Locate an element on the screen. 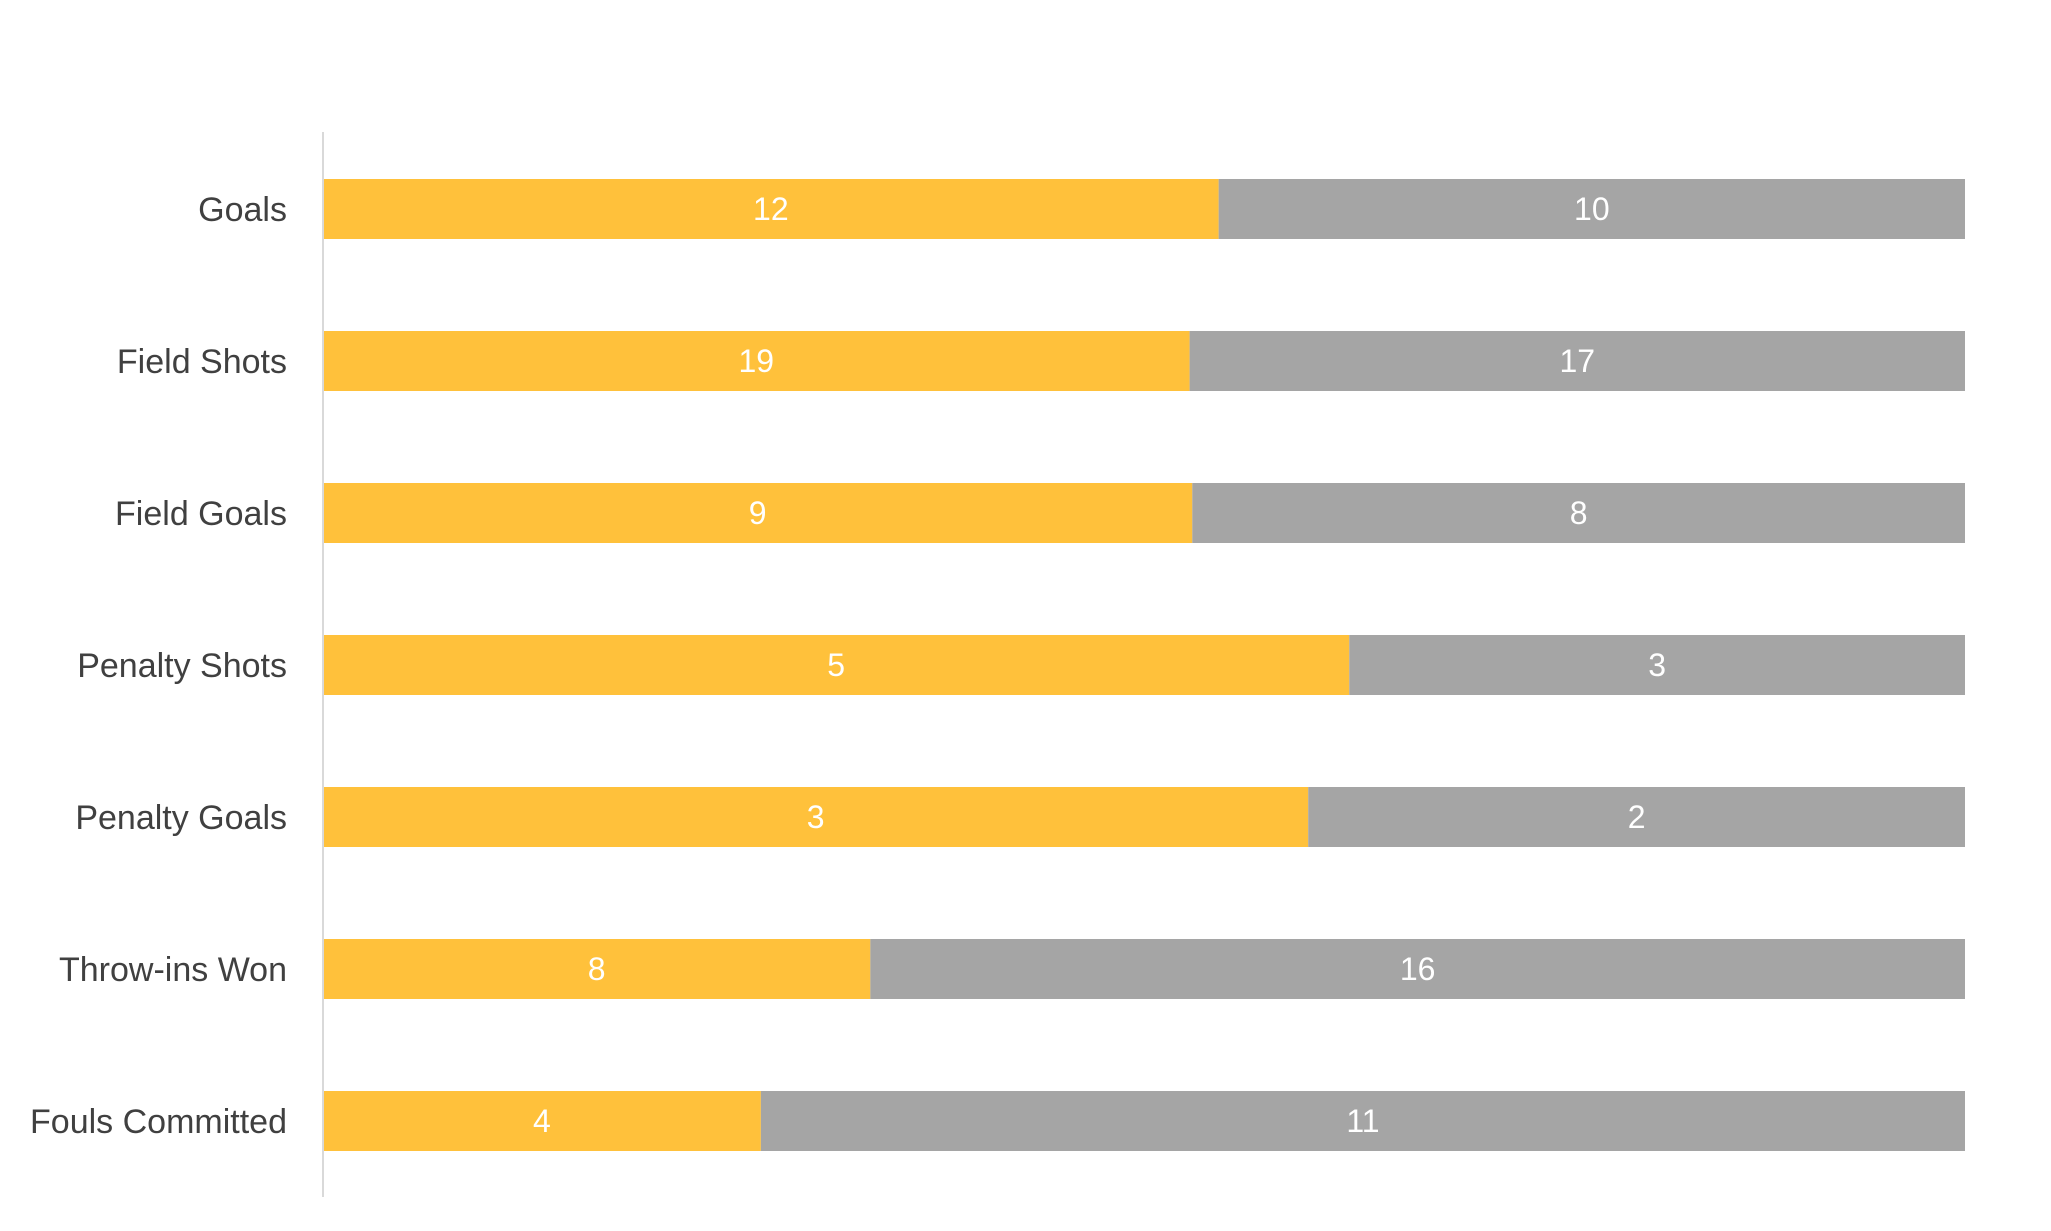 The image size is (2051, 1231). category-label: Field Goals is located at coordinates (201, 514).